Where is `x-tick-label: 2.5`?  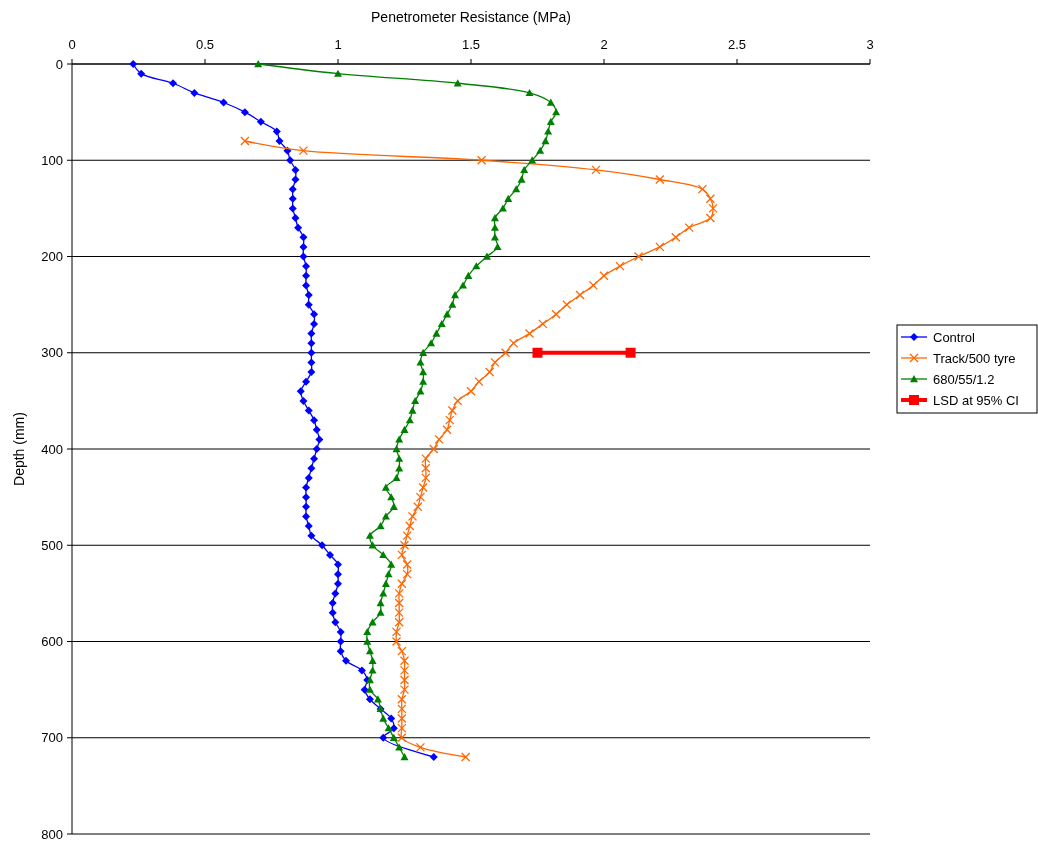
x-tick-label: 2.5 is located at coordinates (737, 44).